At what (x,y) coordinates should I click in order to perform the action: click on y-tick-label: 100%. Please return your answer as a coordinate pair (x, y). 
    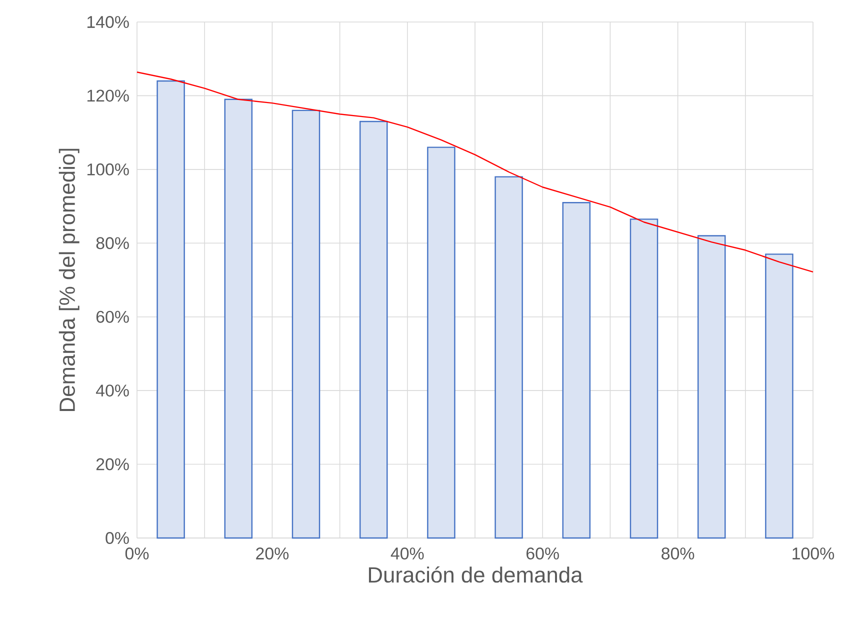
    Looking at the image, I should click on (108, 169).